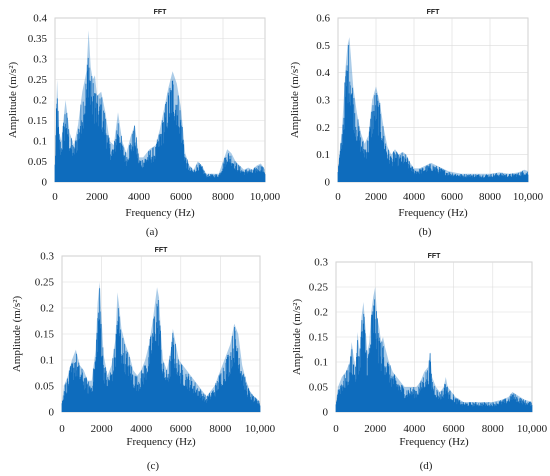 This screenshot has height=476, width=550. Describe the element at coordinates (323, 46) in the screenshot. I see `y-tick-label: 0.5` at that location.